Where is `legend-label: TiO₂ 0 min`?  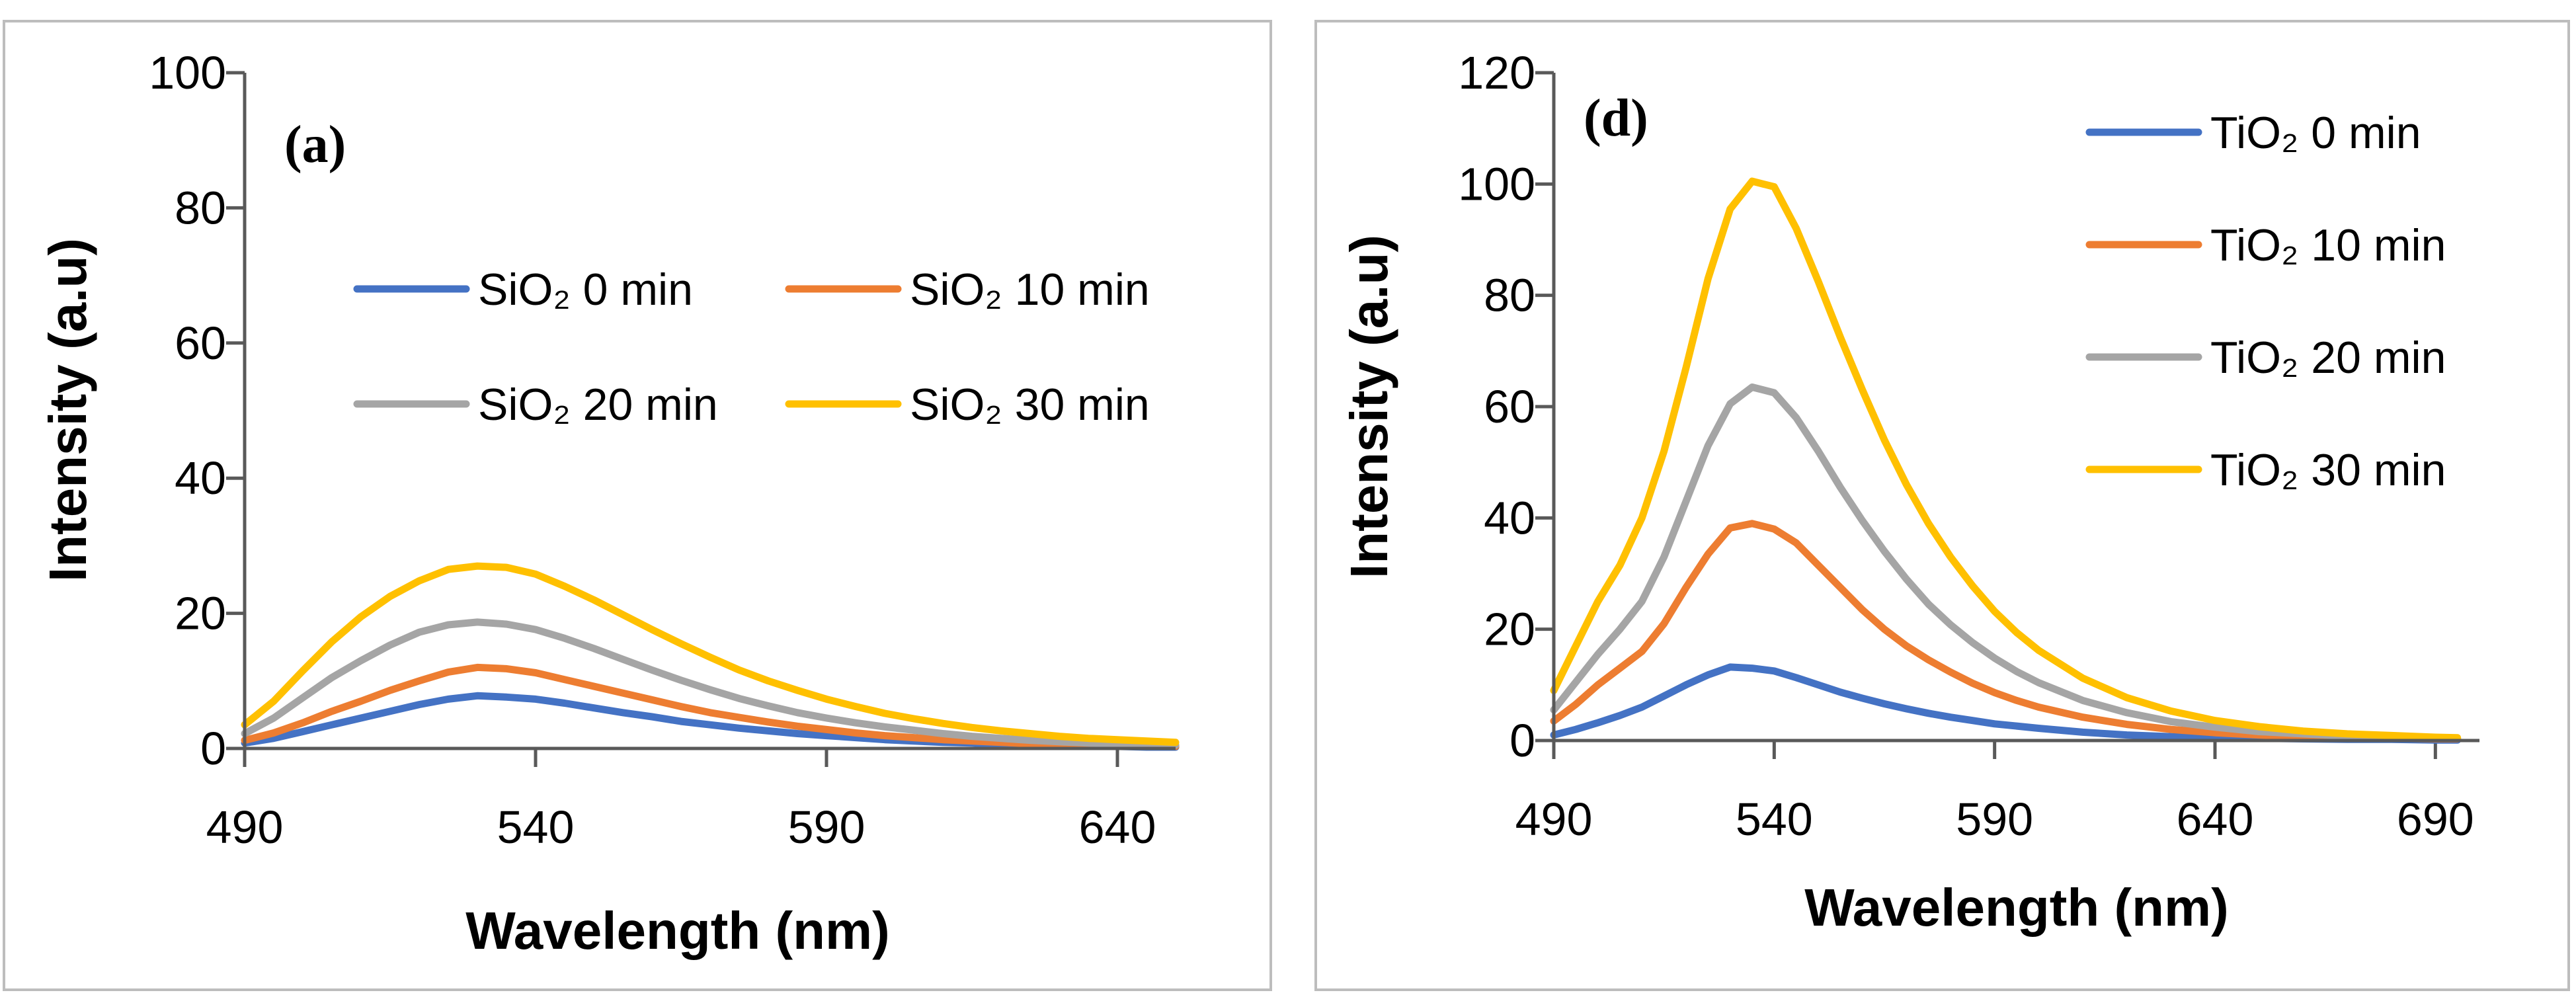 legend-label: TiO₂ 0 min is located at coordinates (2316, 133).